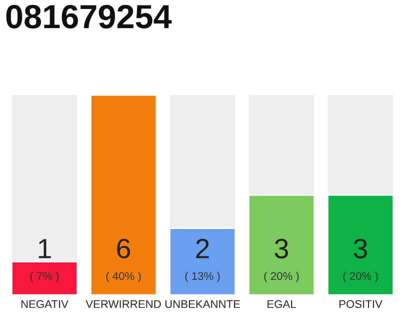  I want to click on data-label: 2, so click(202, 248).